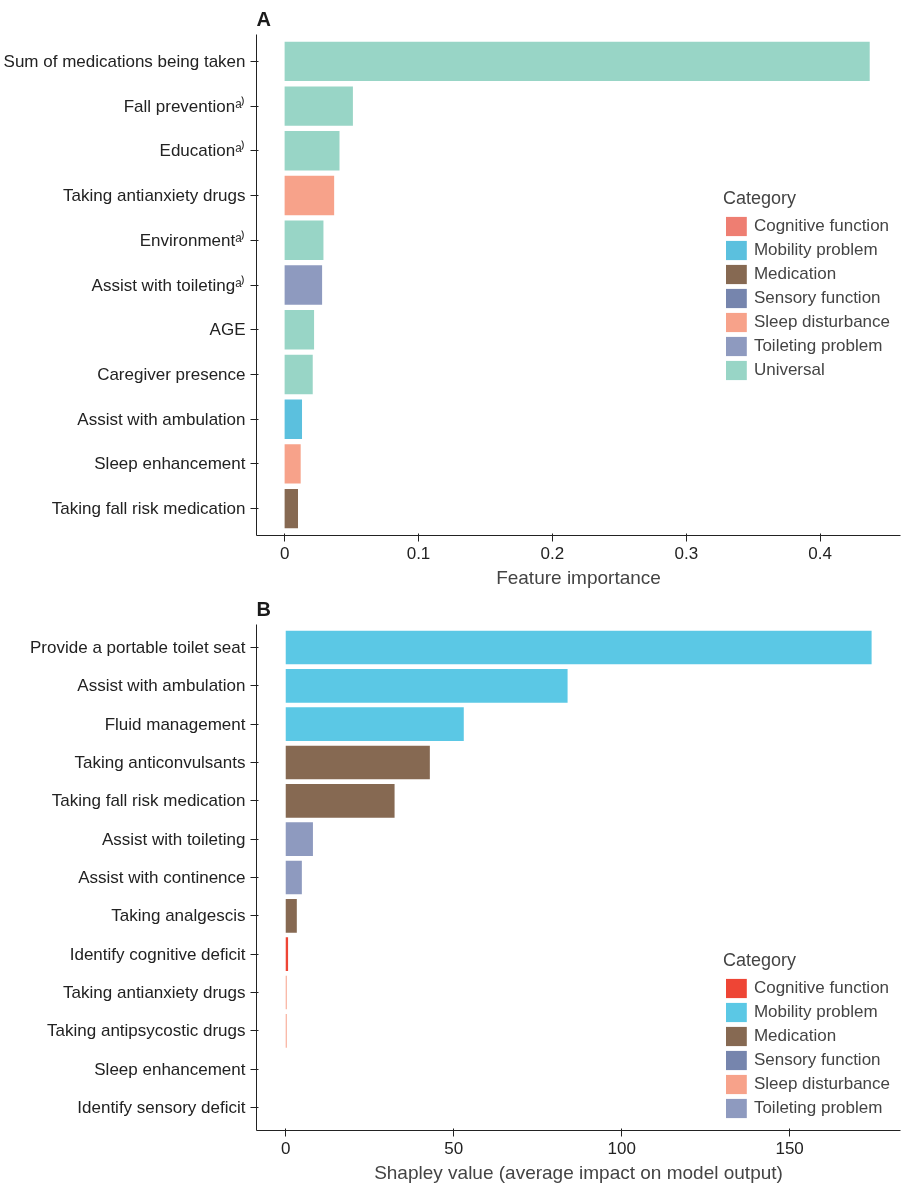  What do you see at coordinates (162, 877) in the screenshot?
I see `y-tick-label: Assist with continence` at bounding box center [162, 877].